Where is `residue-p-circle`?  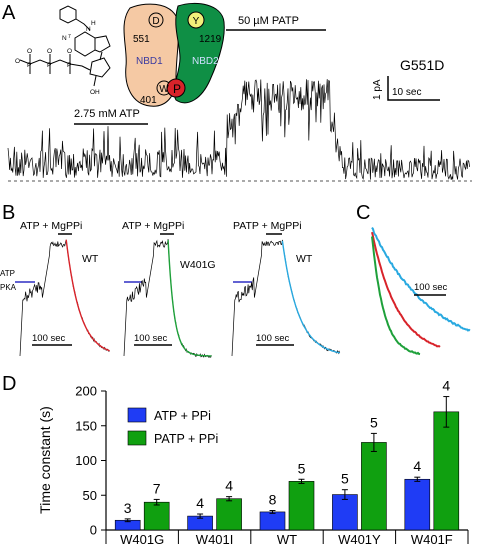 residue-p-circle is located at coordinates (176, 88).